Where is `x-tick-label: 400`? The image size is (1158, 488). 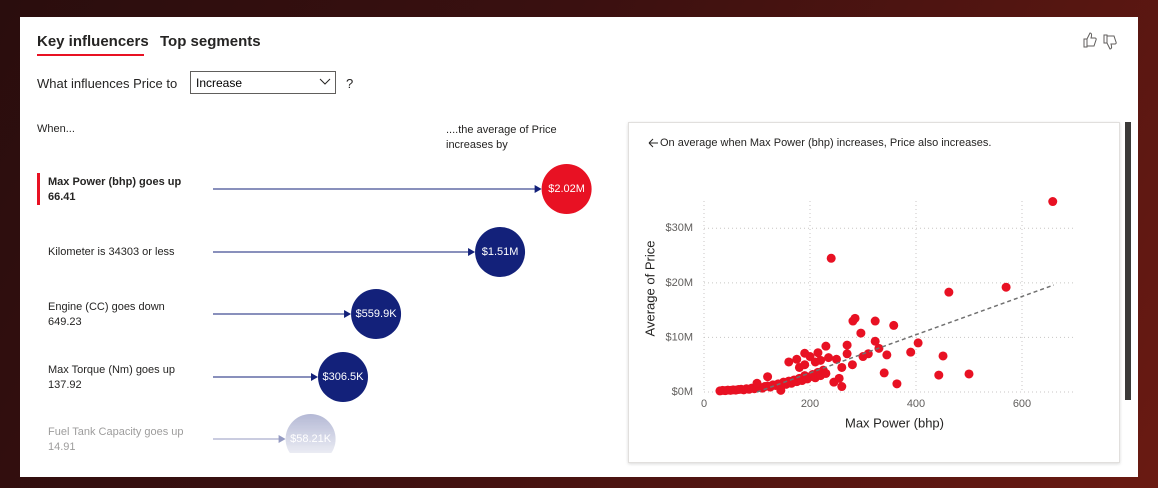
x-tick-label: 400 is located at coordinates (916, 404).